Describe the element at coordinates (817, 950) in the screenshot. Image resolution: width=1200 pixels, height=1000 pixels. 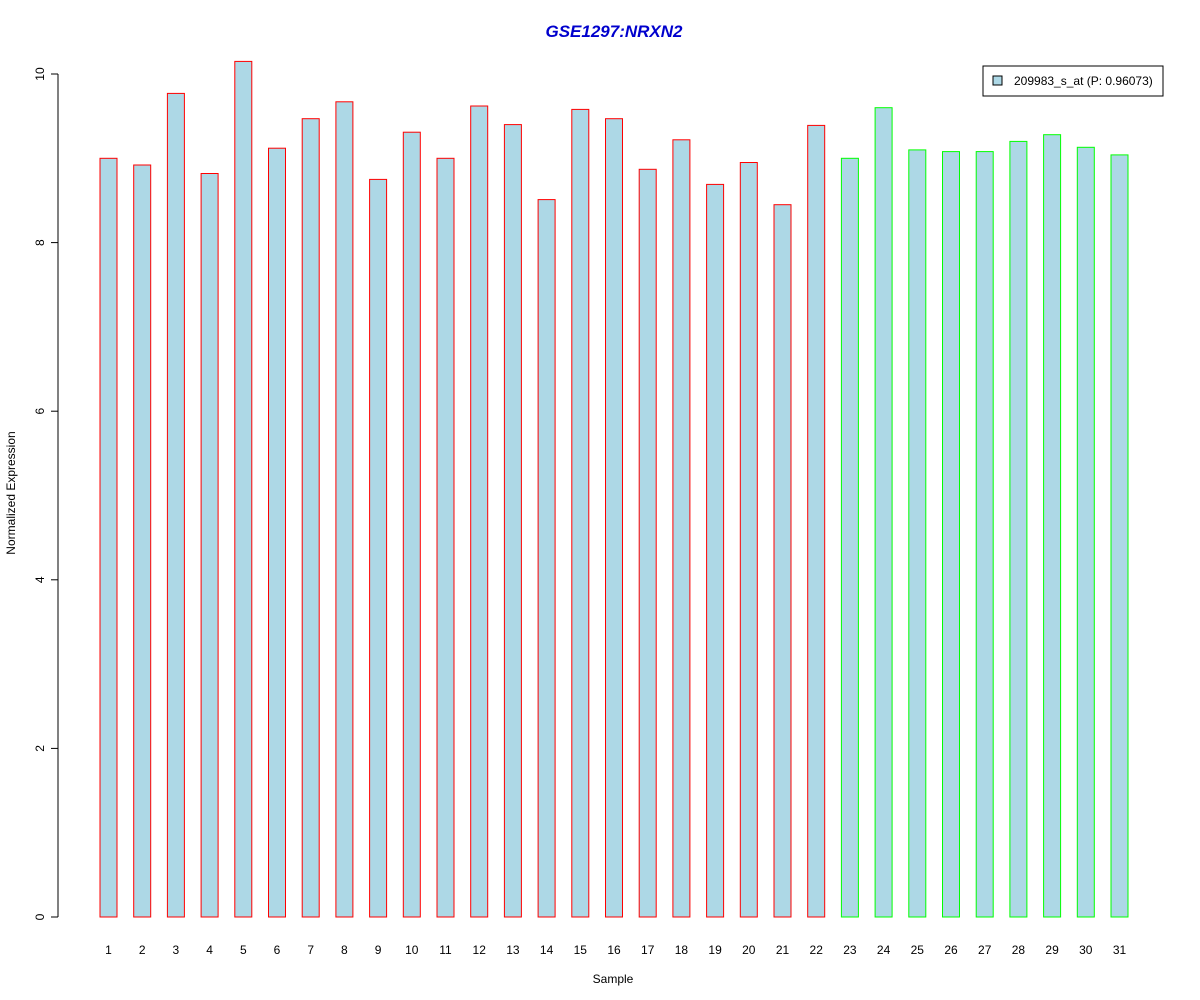
I see `x-tick-label: 22` at that location.